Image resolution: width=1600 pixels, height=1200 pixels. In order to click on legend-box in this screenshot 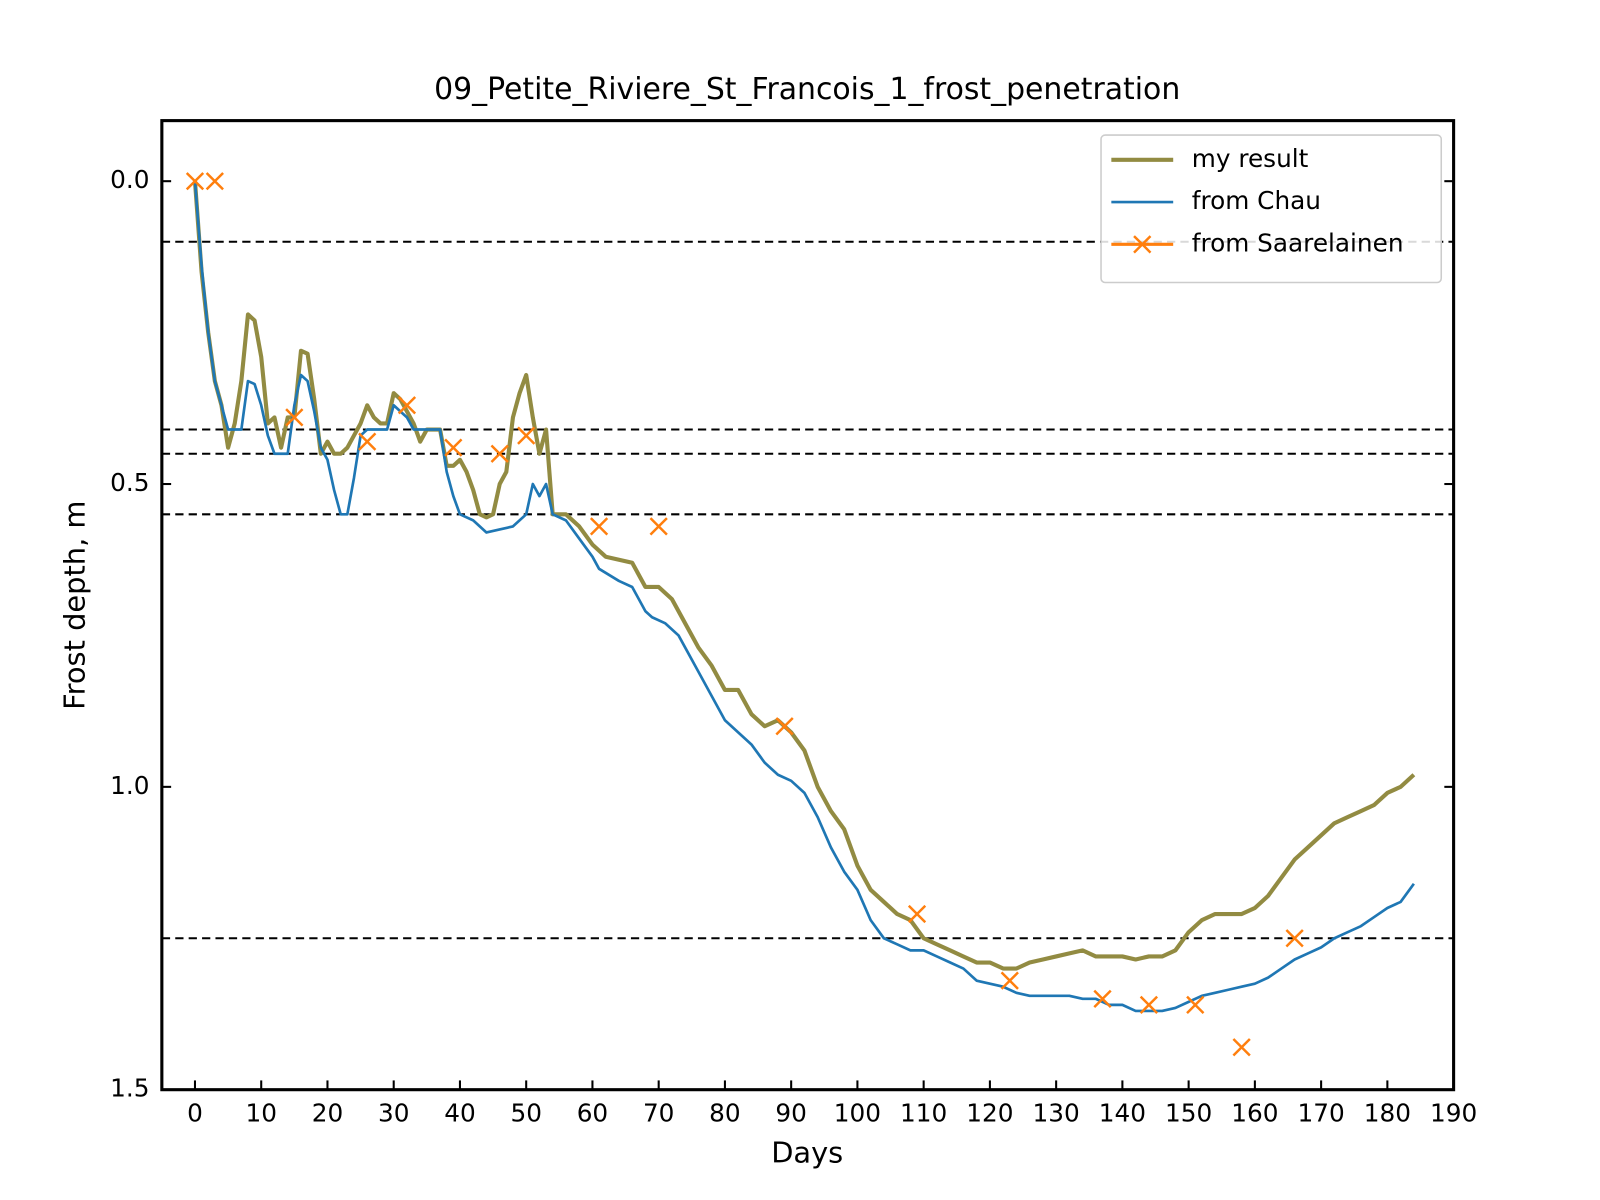, I will do `click(1271, 209)`.